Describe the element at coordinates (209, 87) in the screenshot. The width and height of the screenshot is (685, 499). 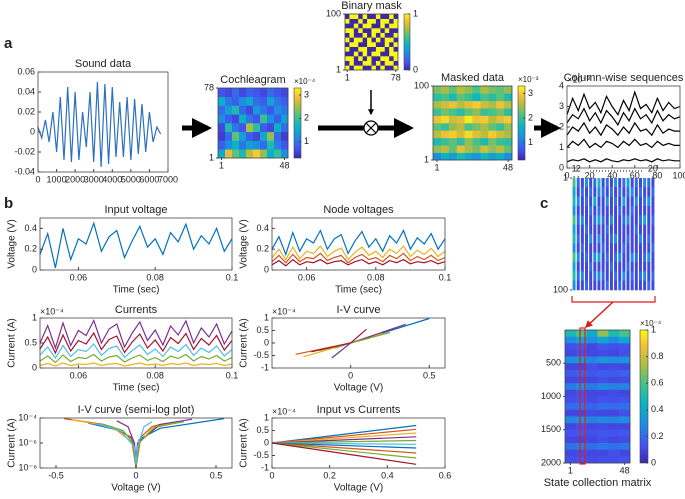
I see `y-tick-label: 78` at that location.